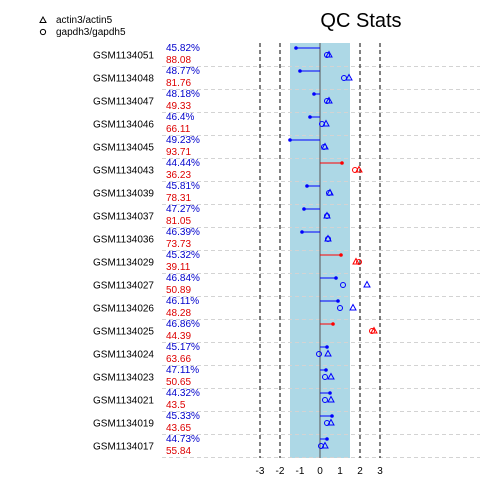  Describe the element at coordinates (123, 79) in the screenshot. I see `sample-id-label: GSM1134048` at that location.